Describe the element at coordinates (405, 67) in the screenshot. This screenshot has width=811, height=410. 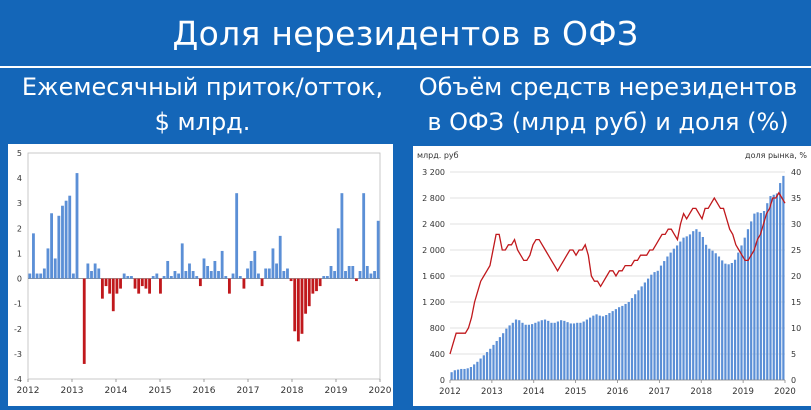
I see `title-divider` at that location.